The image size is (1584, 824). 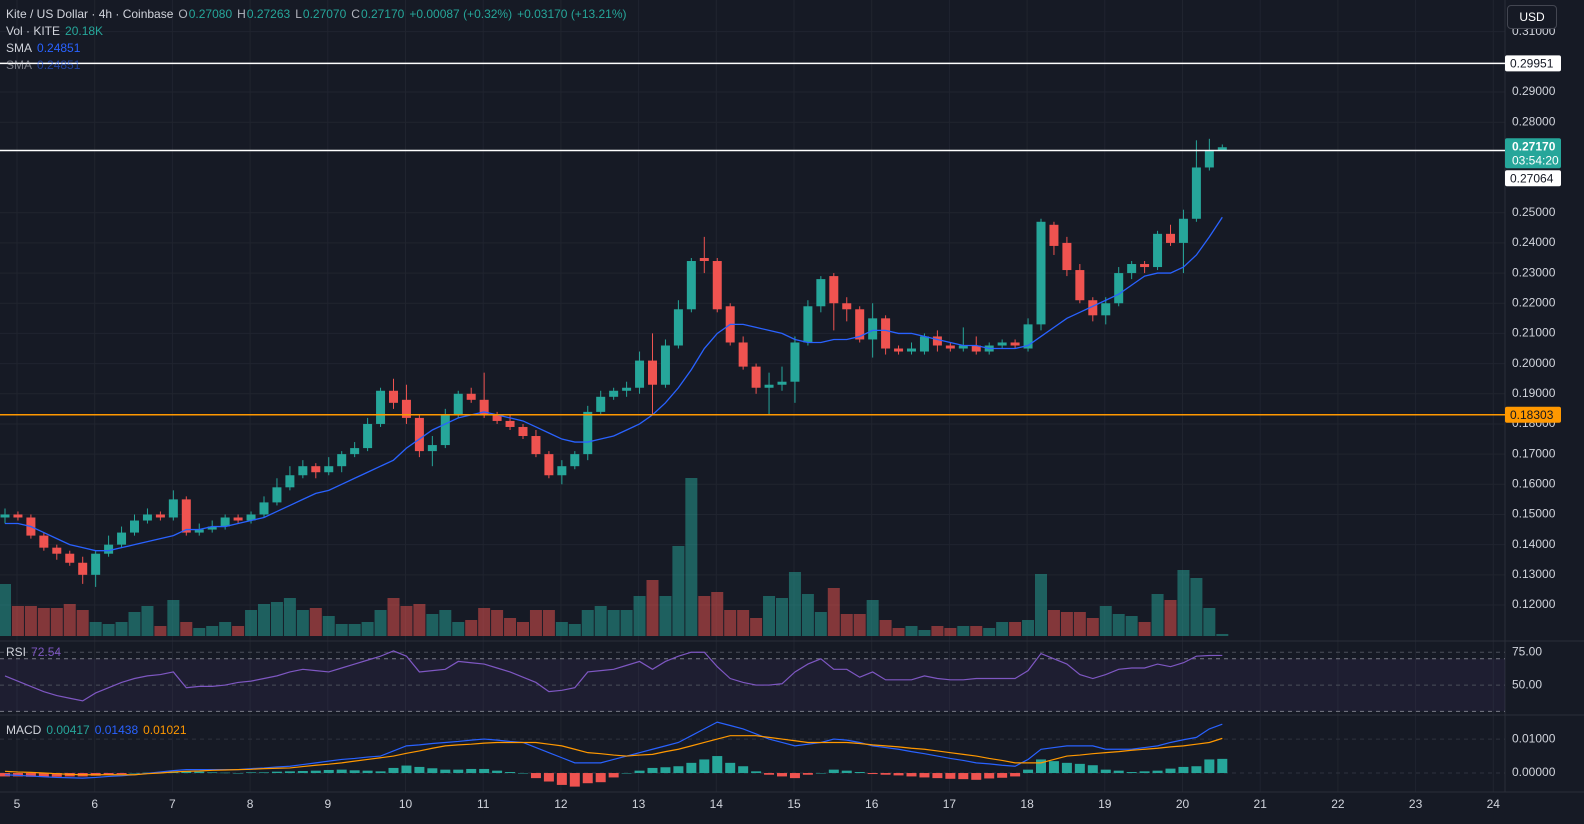 What do you see at coordinates (483, 804) in the screenshot?
I see `x-tick-label: 11` at bounding box center [483, 804].